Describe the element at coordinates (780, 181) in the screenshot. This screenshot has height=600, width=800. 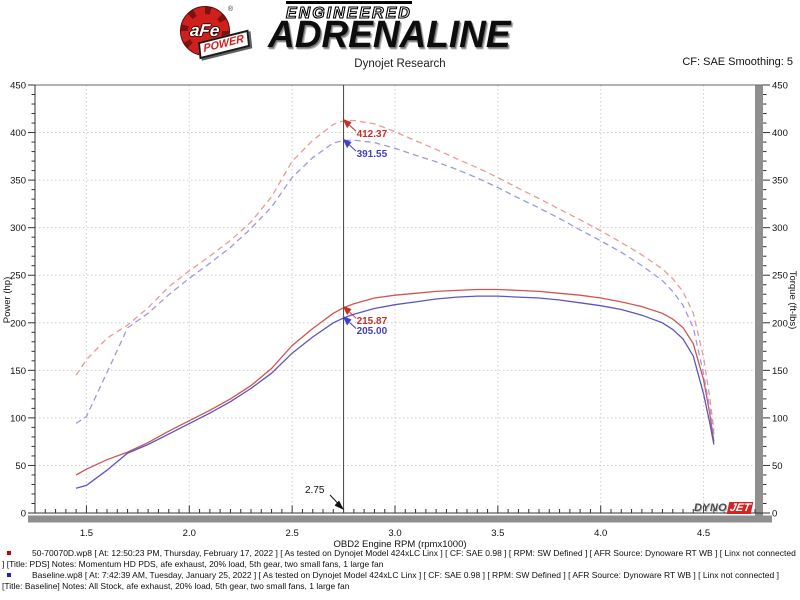
I see `y-axis-tick-label-right: 350` at that location.